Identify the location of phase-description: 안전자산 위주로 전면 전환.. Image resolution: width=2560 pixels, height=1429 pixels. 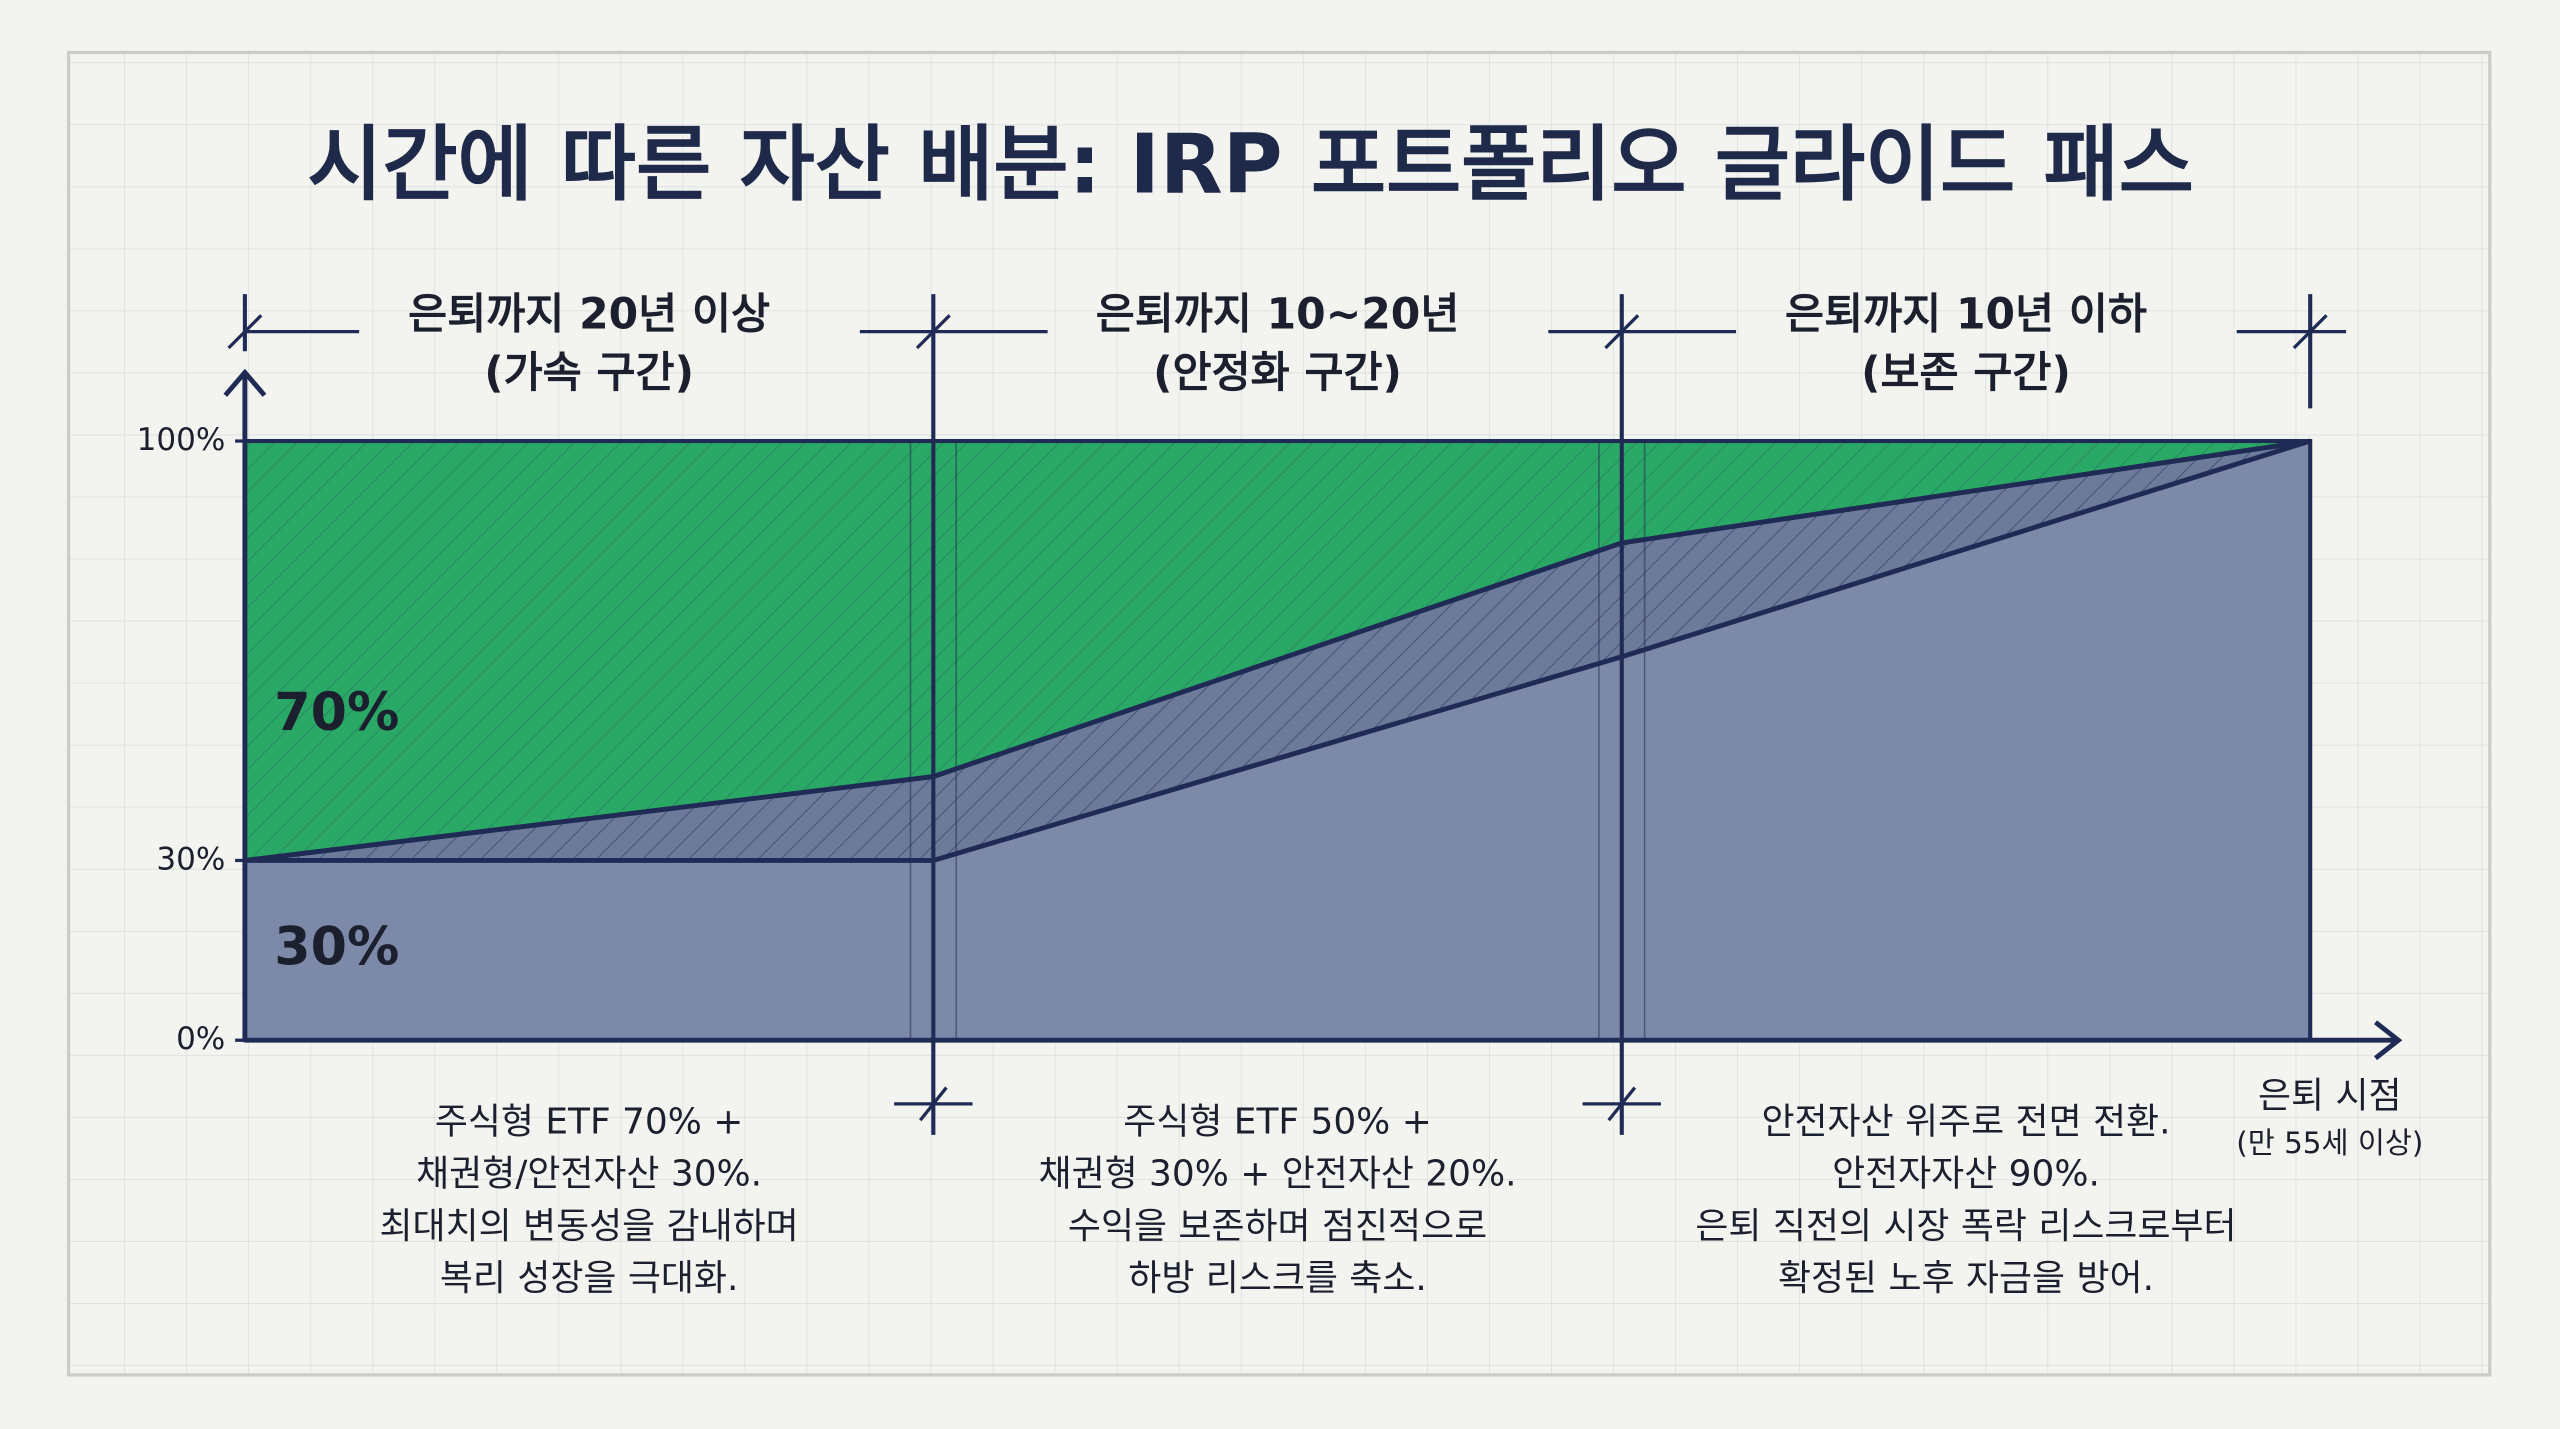
(1965, 1121).